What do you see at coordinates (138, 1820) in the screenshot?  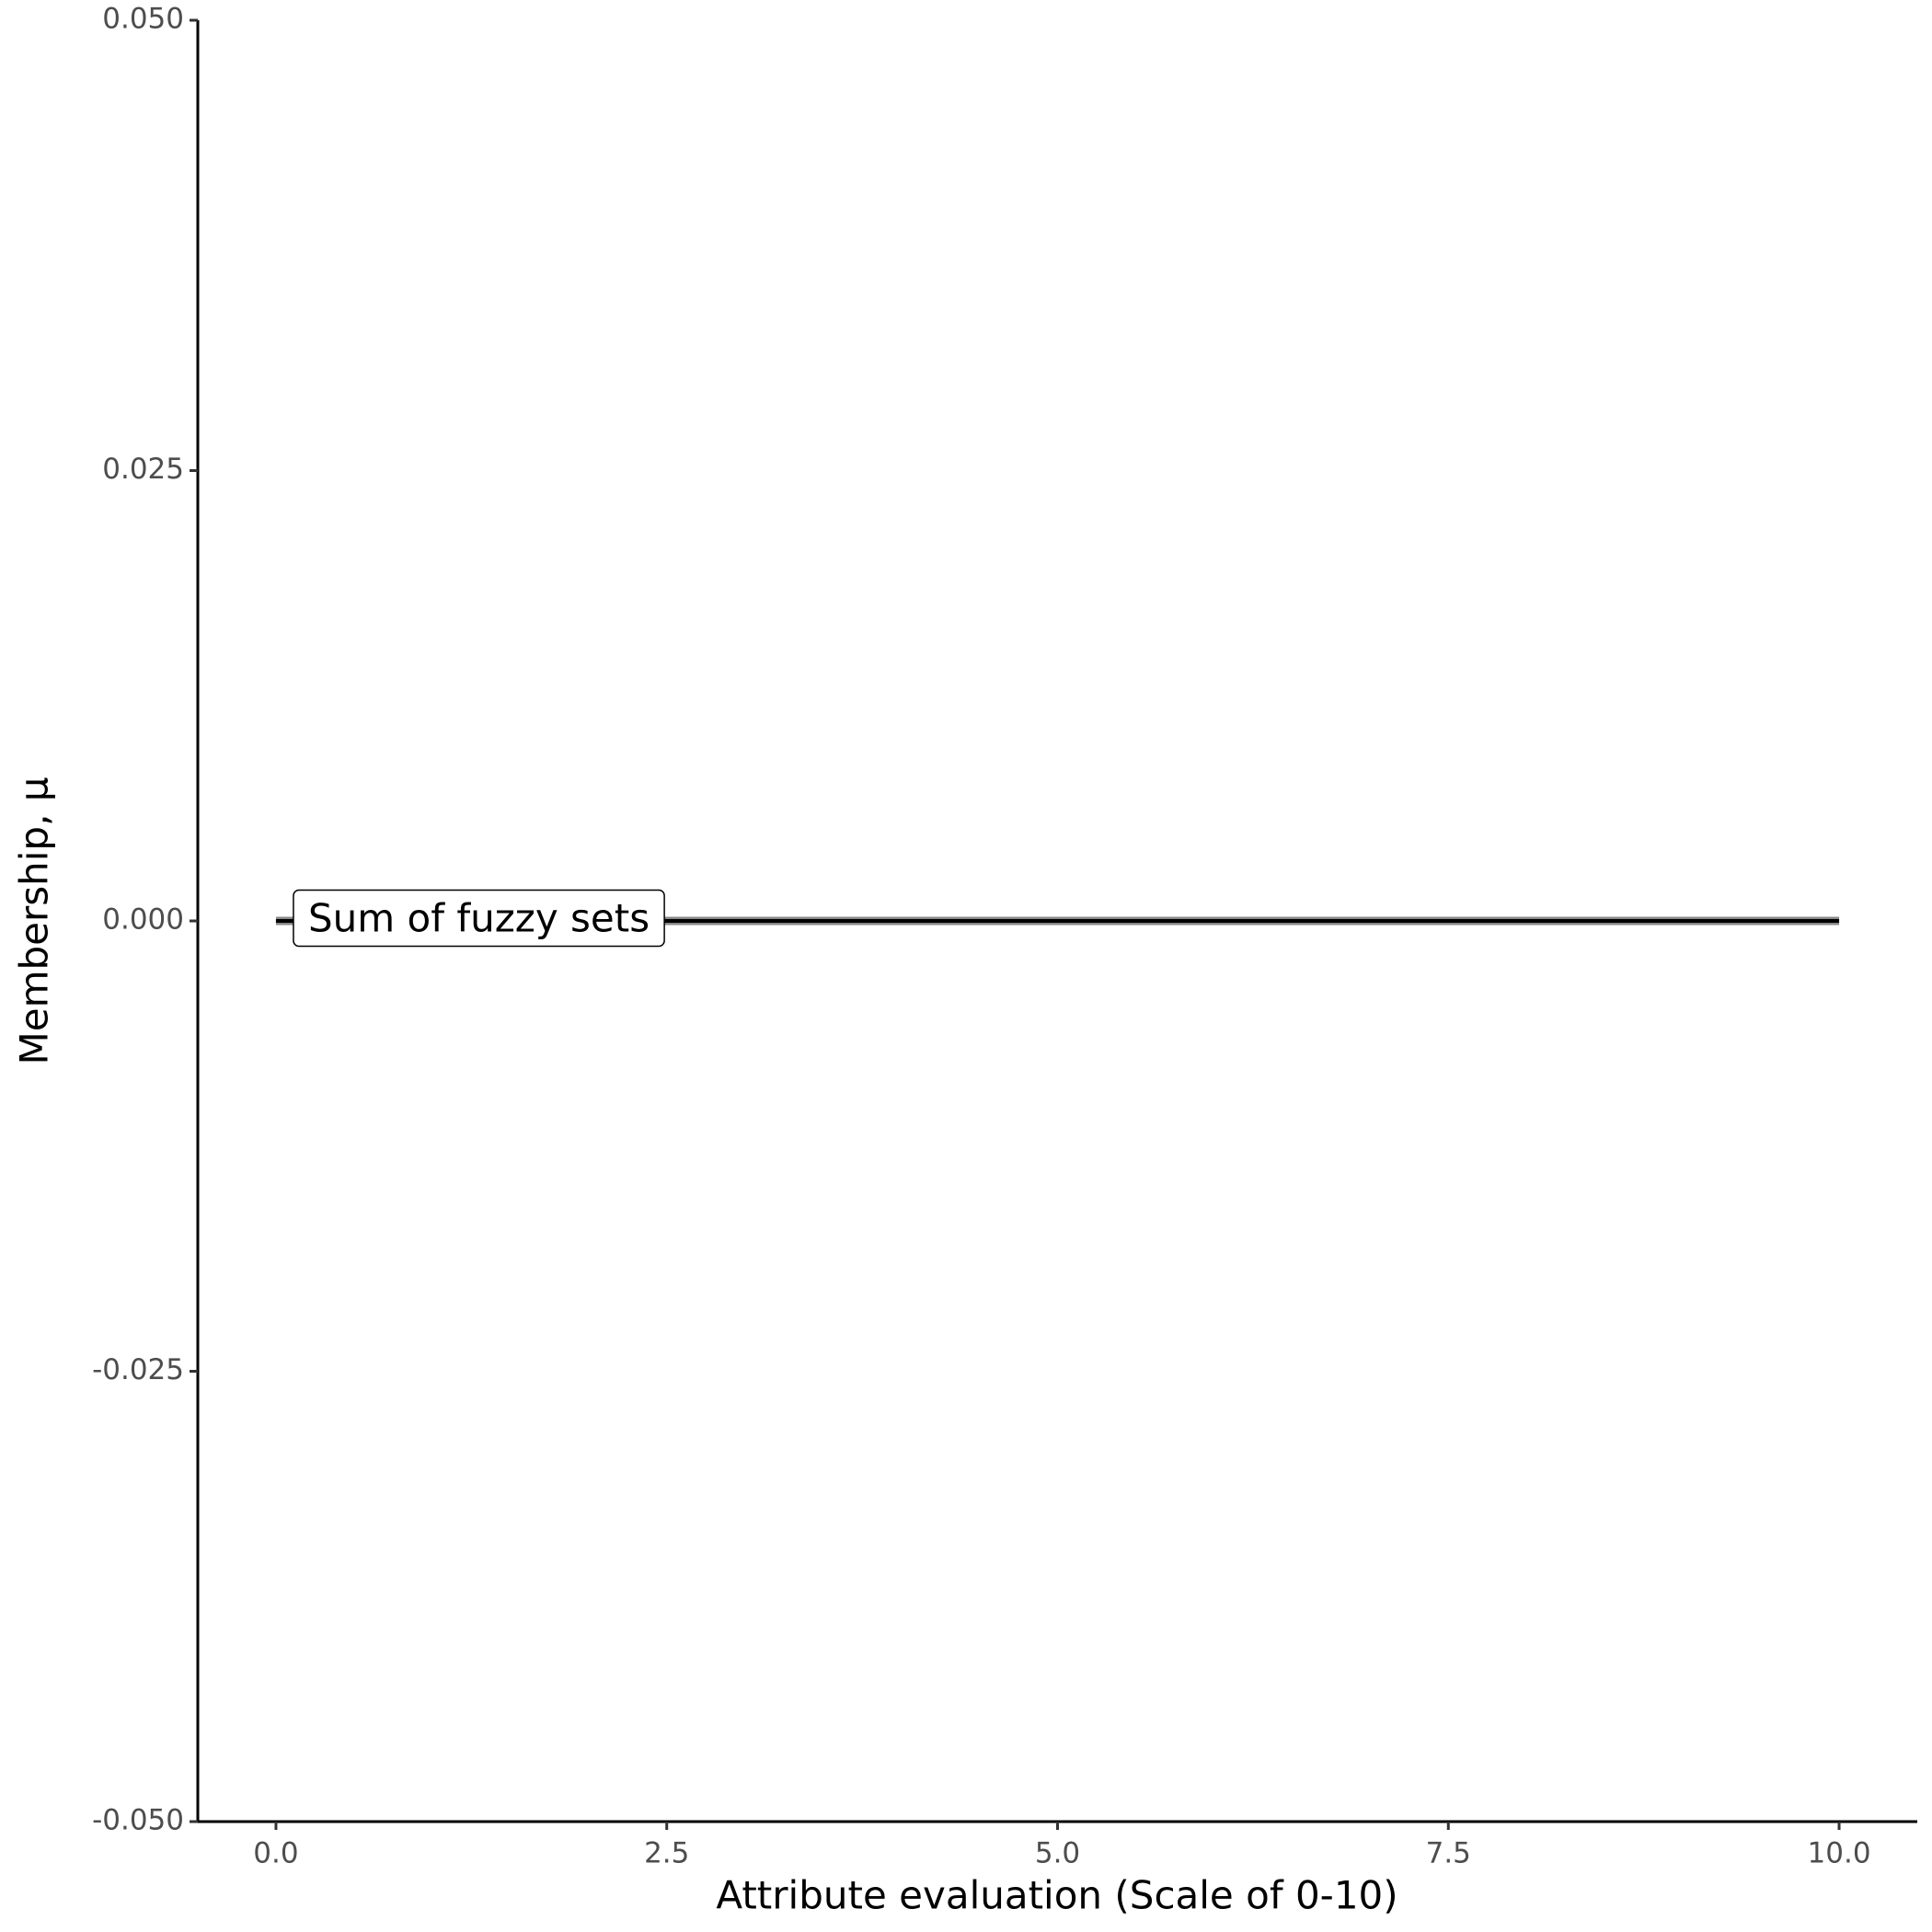 I see `y-tick-label: -0.050` at bounding box center [138, 1820].